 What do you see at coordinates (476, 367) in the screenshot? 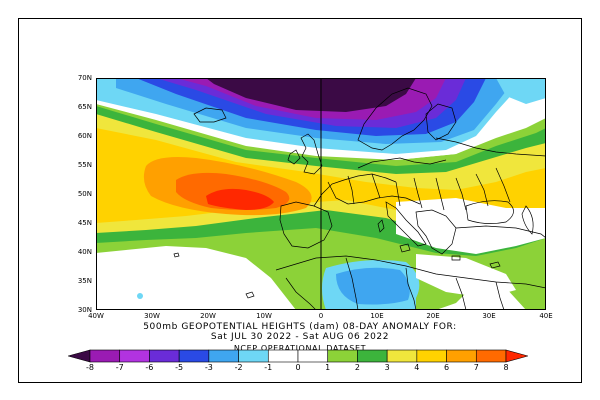
I see `colorbar-label: 7` at bounding box center [476, 367].